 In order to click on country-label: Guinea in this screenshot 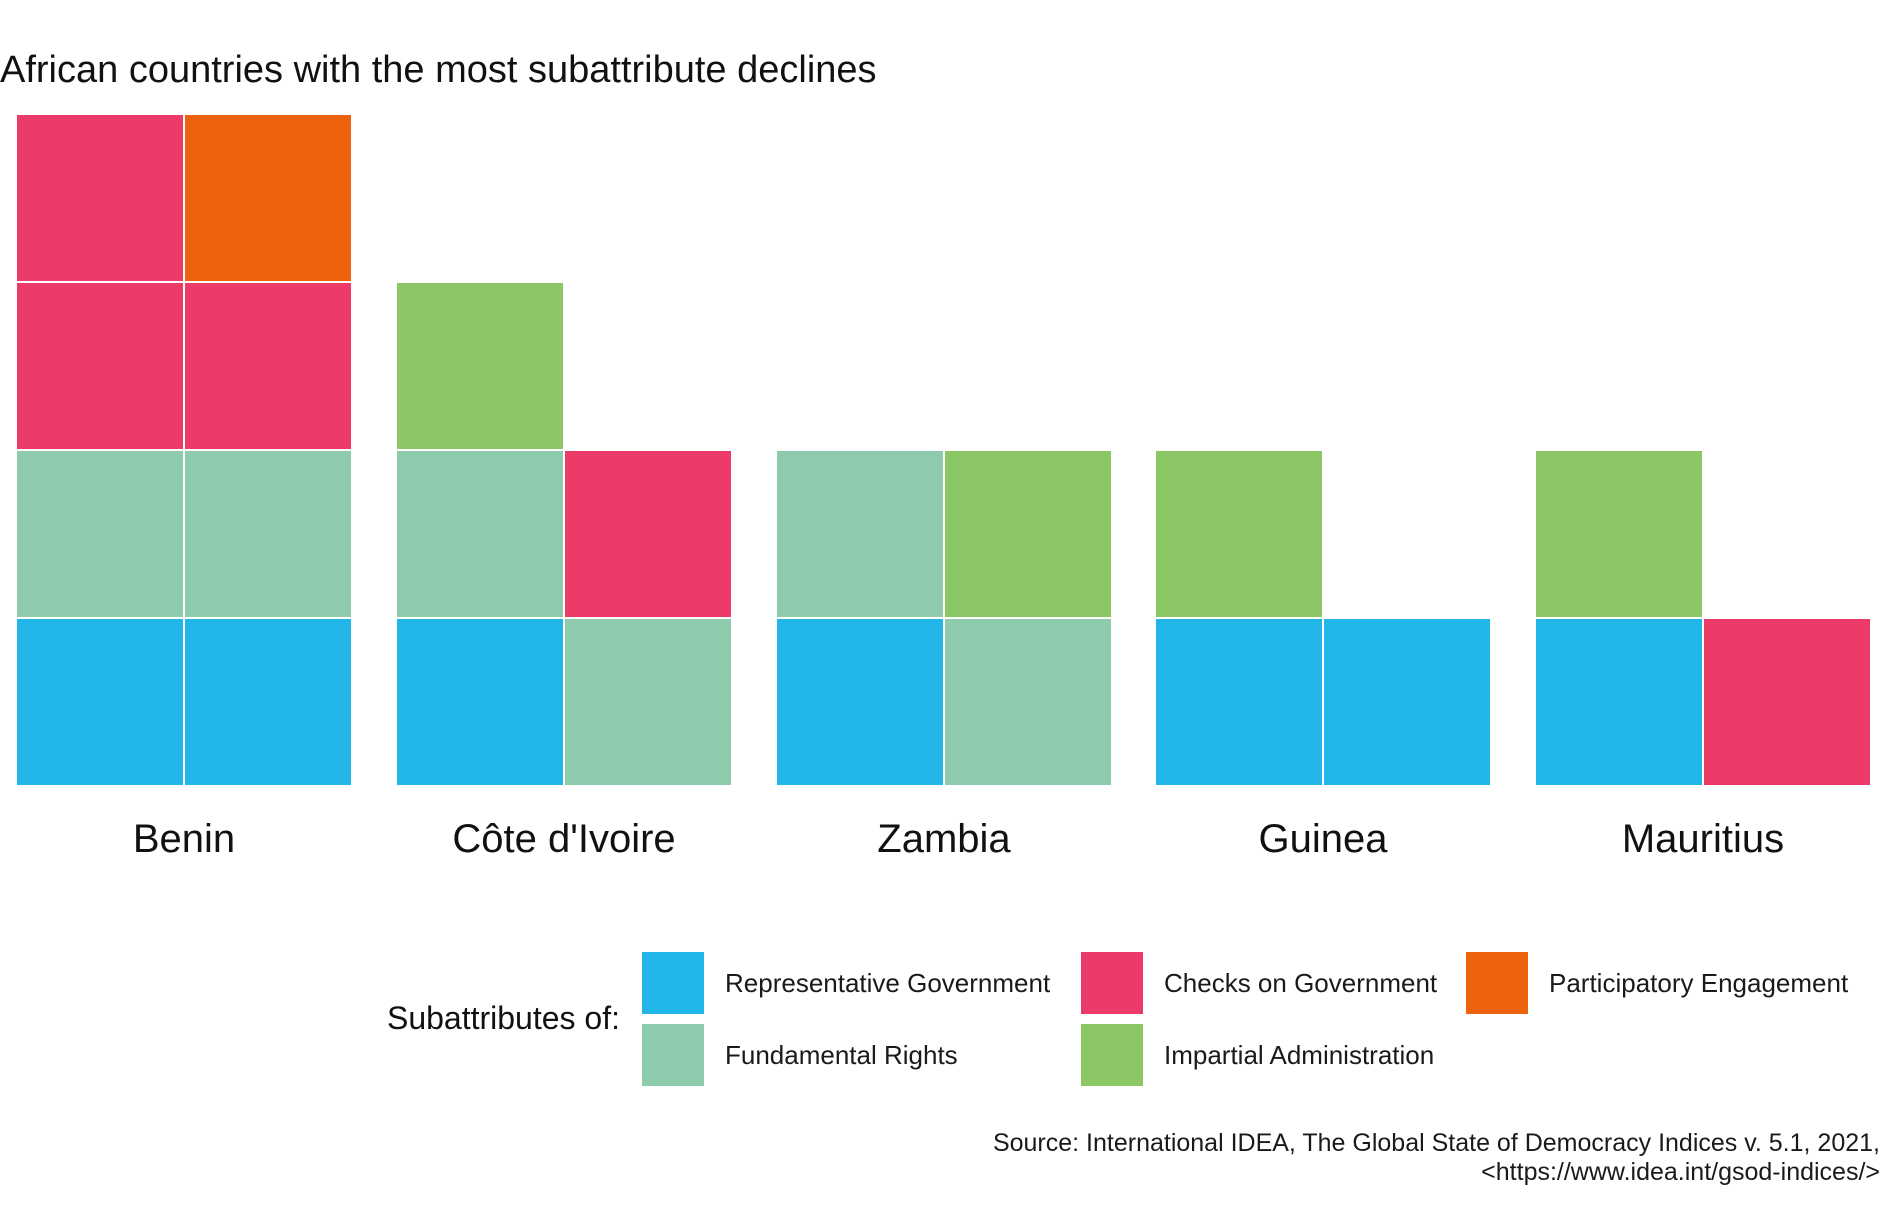, I will do `click(1324, 839)`.